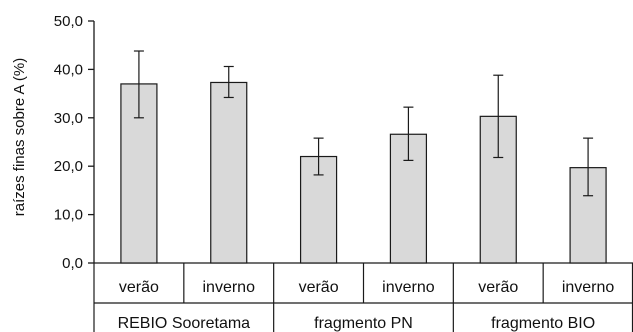 The height and width of the screenshot is (332, 633). Describe the element at coordinates (68, 118) in the screenshot. I see `y-tick-label: 30,0` at that location.